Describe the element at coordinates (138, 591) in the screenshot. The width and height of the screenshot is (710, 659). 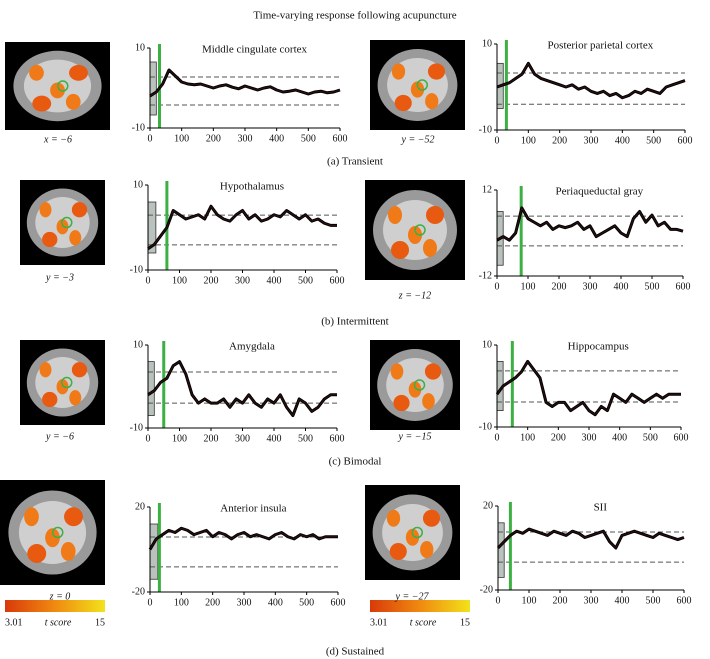
I see `y-tick-label: -20` at that location.